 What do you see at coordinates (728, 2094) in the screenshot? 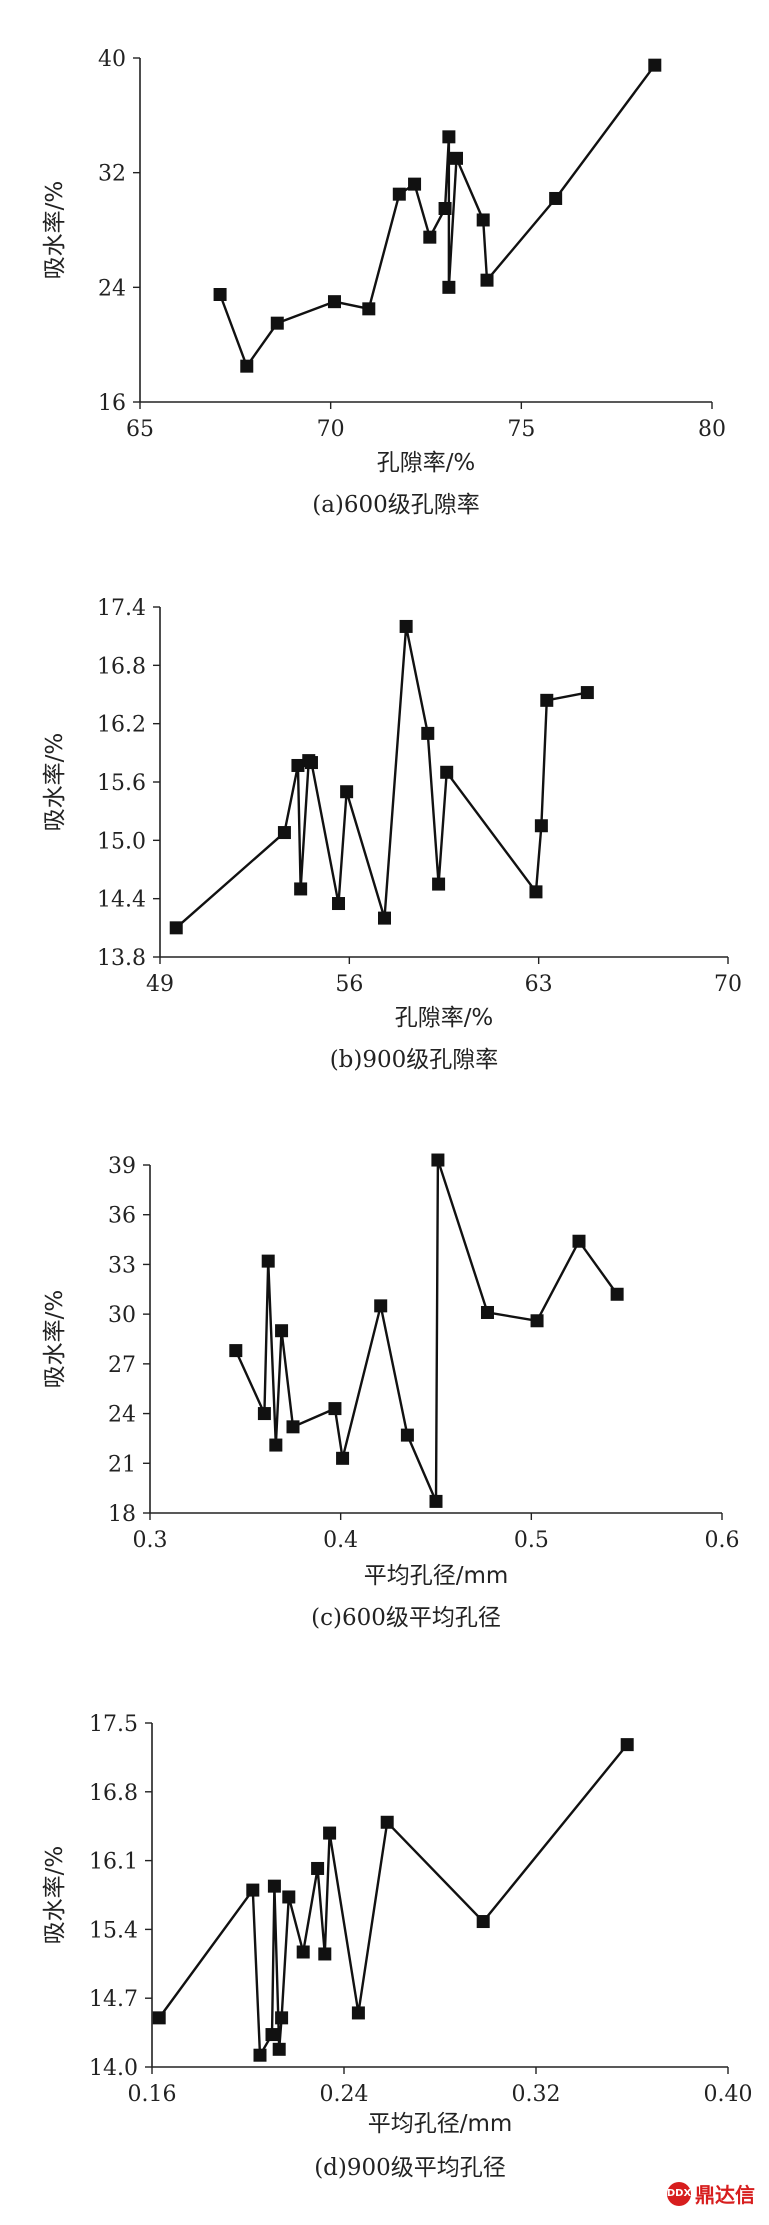
I see `x-tick-label: 0.40` at bounding box center [728, 2094].